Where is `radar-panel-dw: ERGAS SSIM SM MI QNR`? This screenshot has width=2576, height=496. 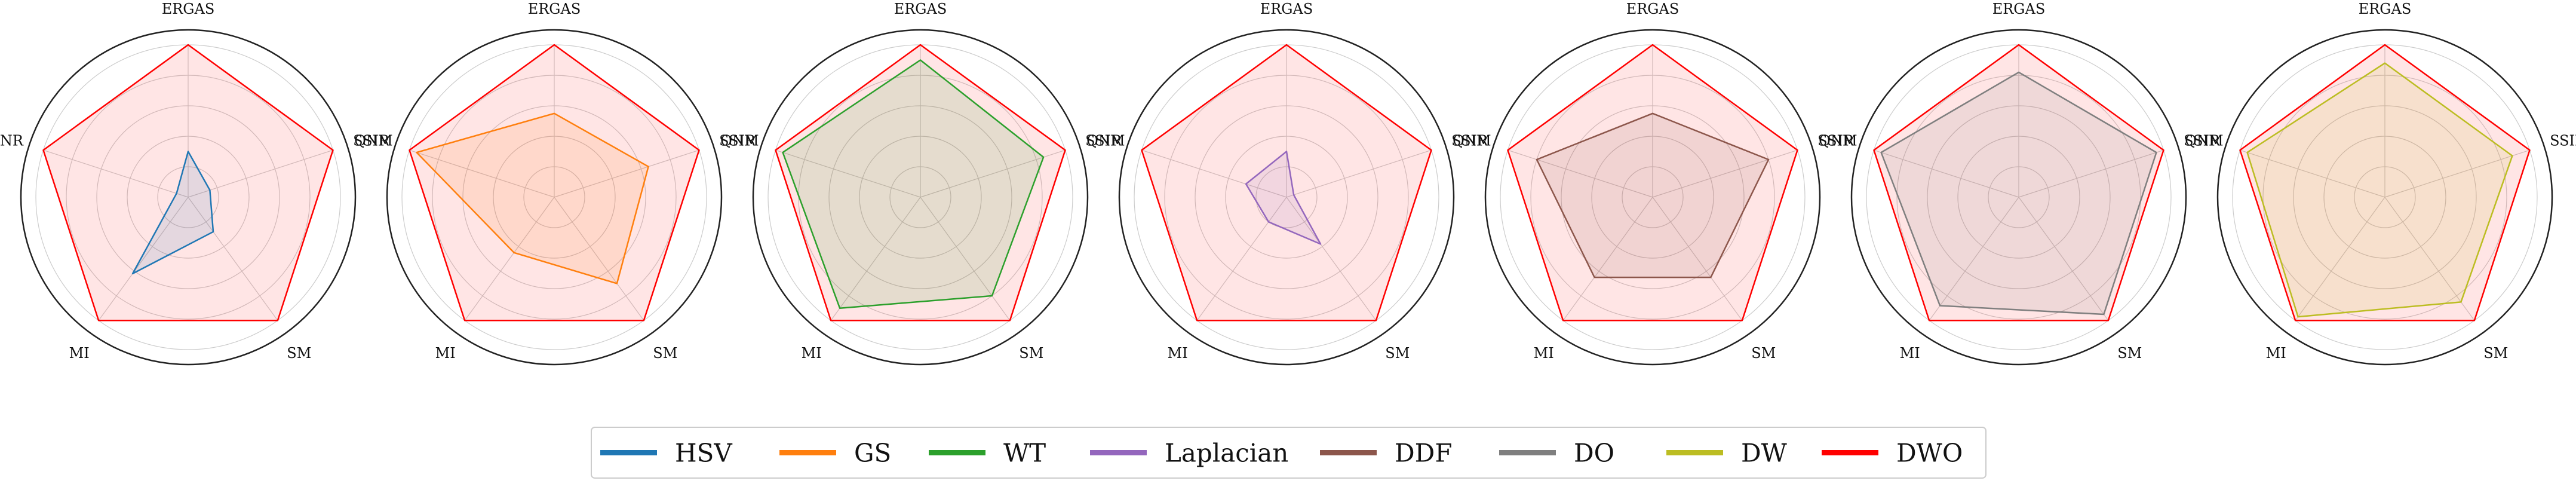 radar-panel-dw: ERGAS SSIM SM MI QNR is located at coordinates (2380, 183).